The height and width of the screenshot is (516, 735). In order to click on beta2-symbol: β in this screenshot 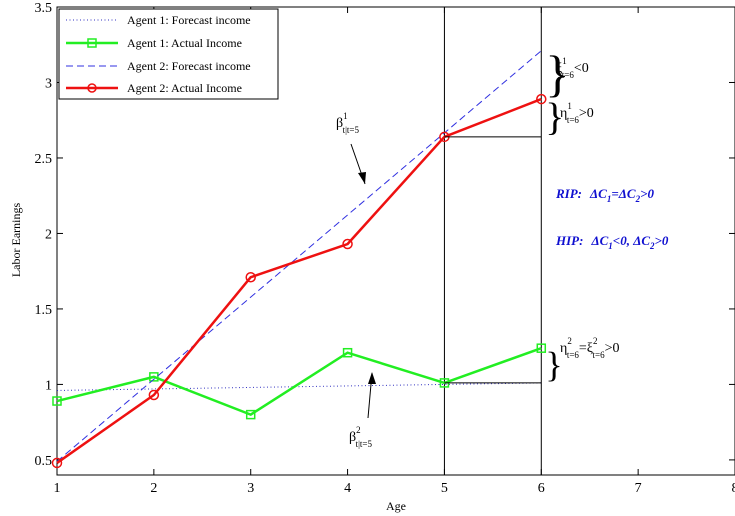, I will do `click(352, 437)`.